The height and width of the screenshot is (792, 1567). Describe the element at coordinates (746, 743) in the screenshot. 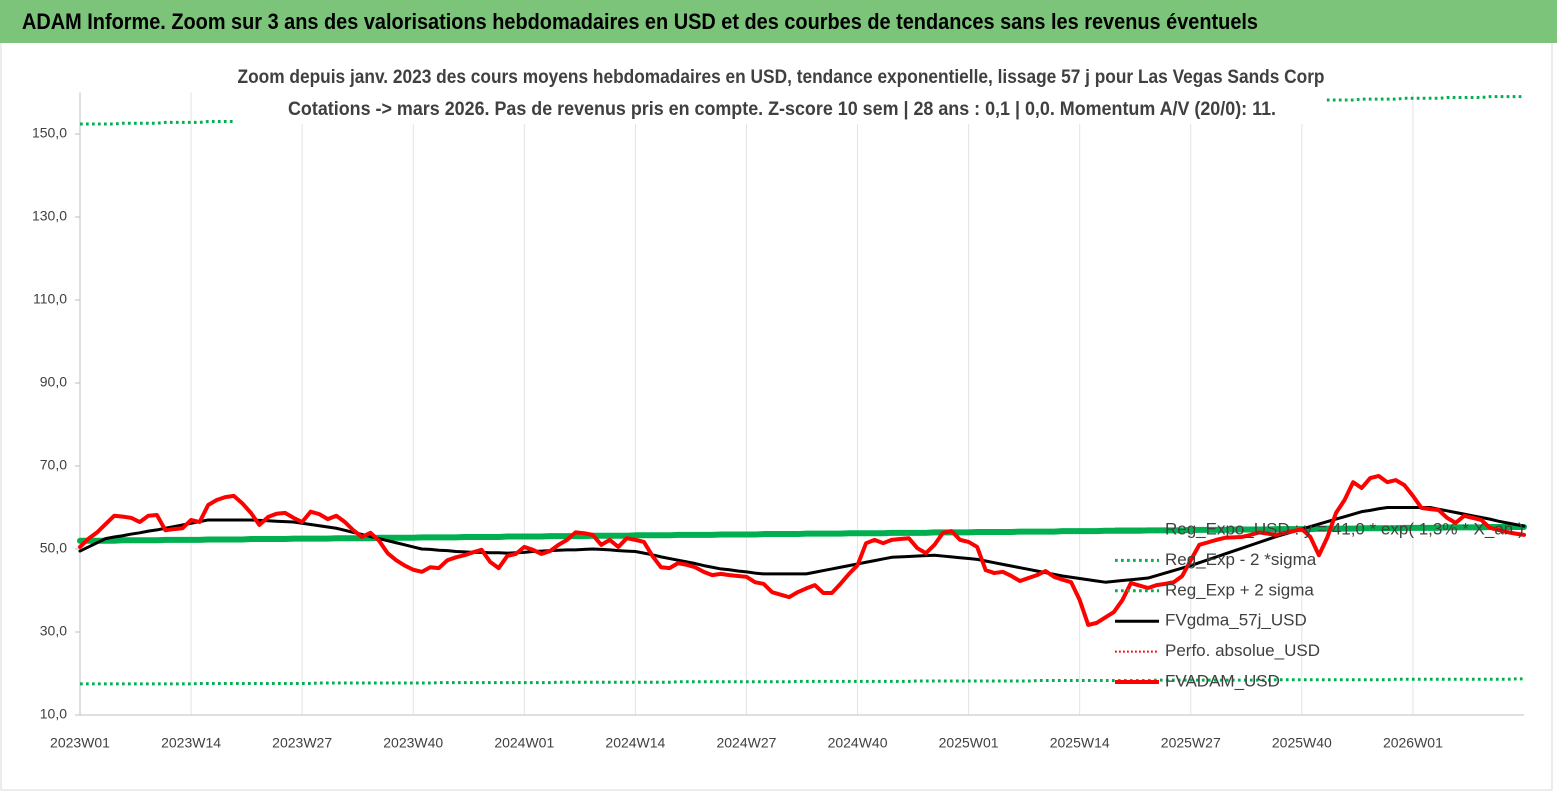

I see `x-tick-label: 2024W27` at that location.